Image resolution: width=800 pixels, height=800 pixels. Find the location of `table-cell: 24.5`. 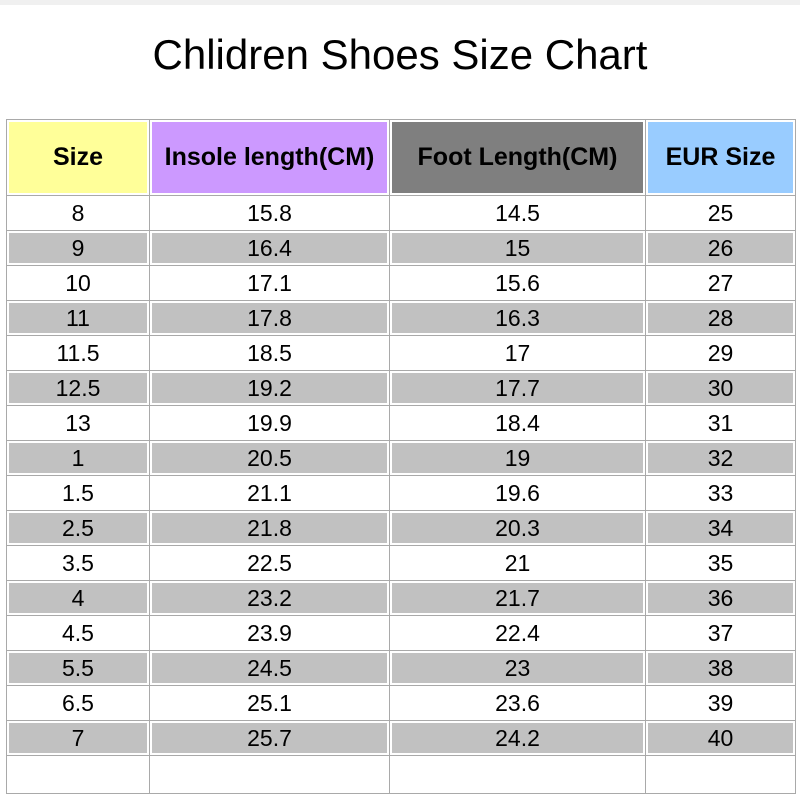

table-cell: 24.5 is located at coordinates (269, 668).